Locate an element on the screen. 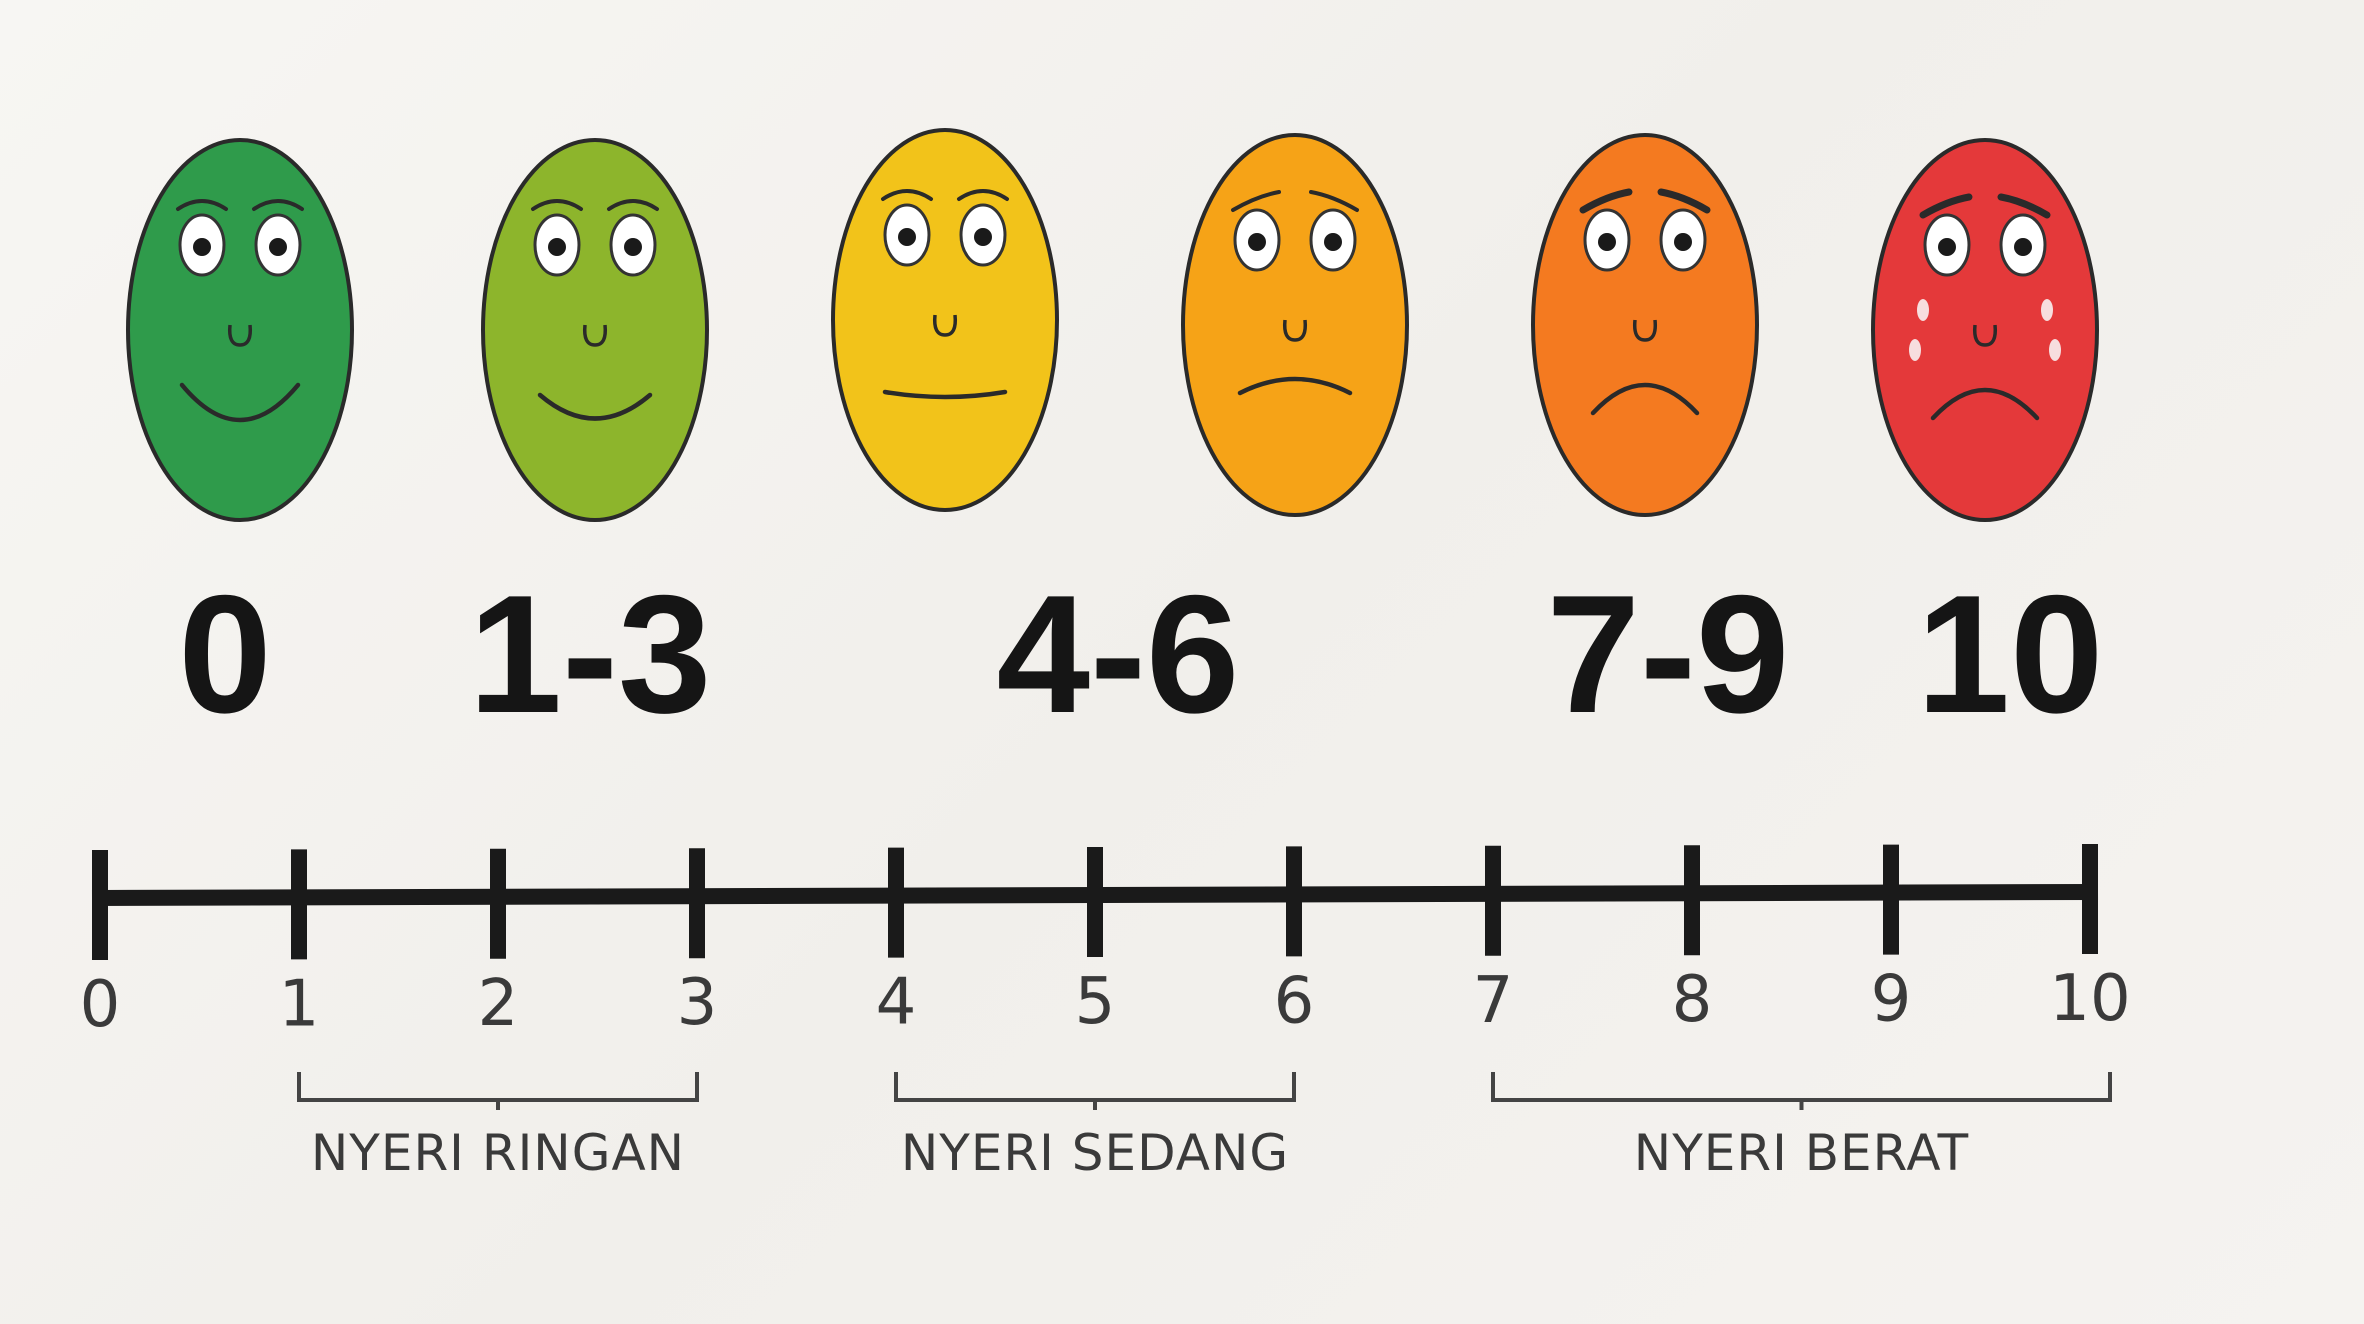  tick-label-5: 5 is located at coordinates (1095, 1002).